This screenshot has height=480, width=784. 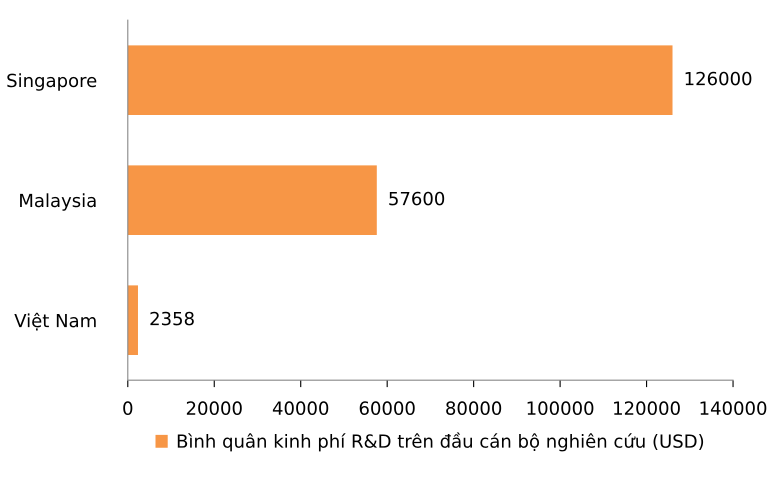 What do you see at coordinates (300, 408) in the screenshot?
I see `x-tick-label: 40000` at bounding box center [300, 408].